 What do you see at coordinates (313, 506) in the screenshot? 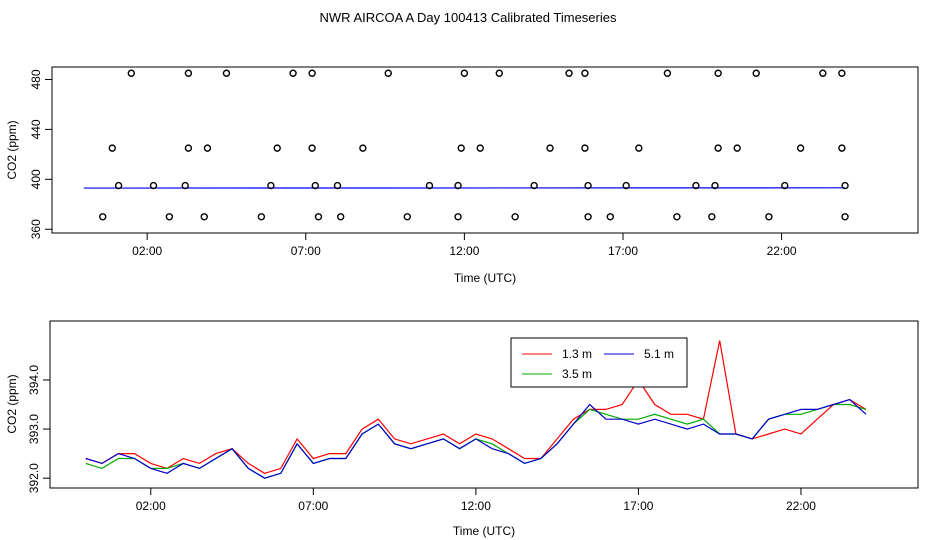
I see `timeseries-x-tick-label: 07:00` at bounding box center [313, 506].